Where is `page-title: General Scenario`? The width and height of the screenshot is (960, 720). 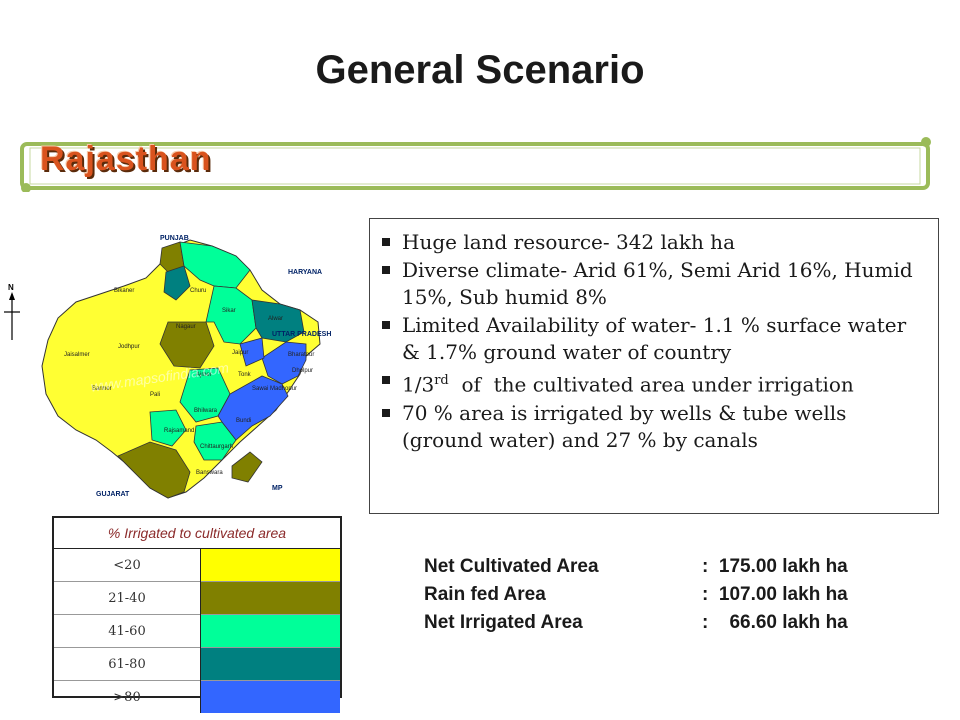
page-title: General Scenario is located at coordinates (480, 70).